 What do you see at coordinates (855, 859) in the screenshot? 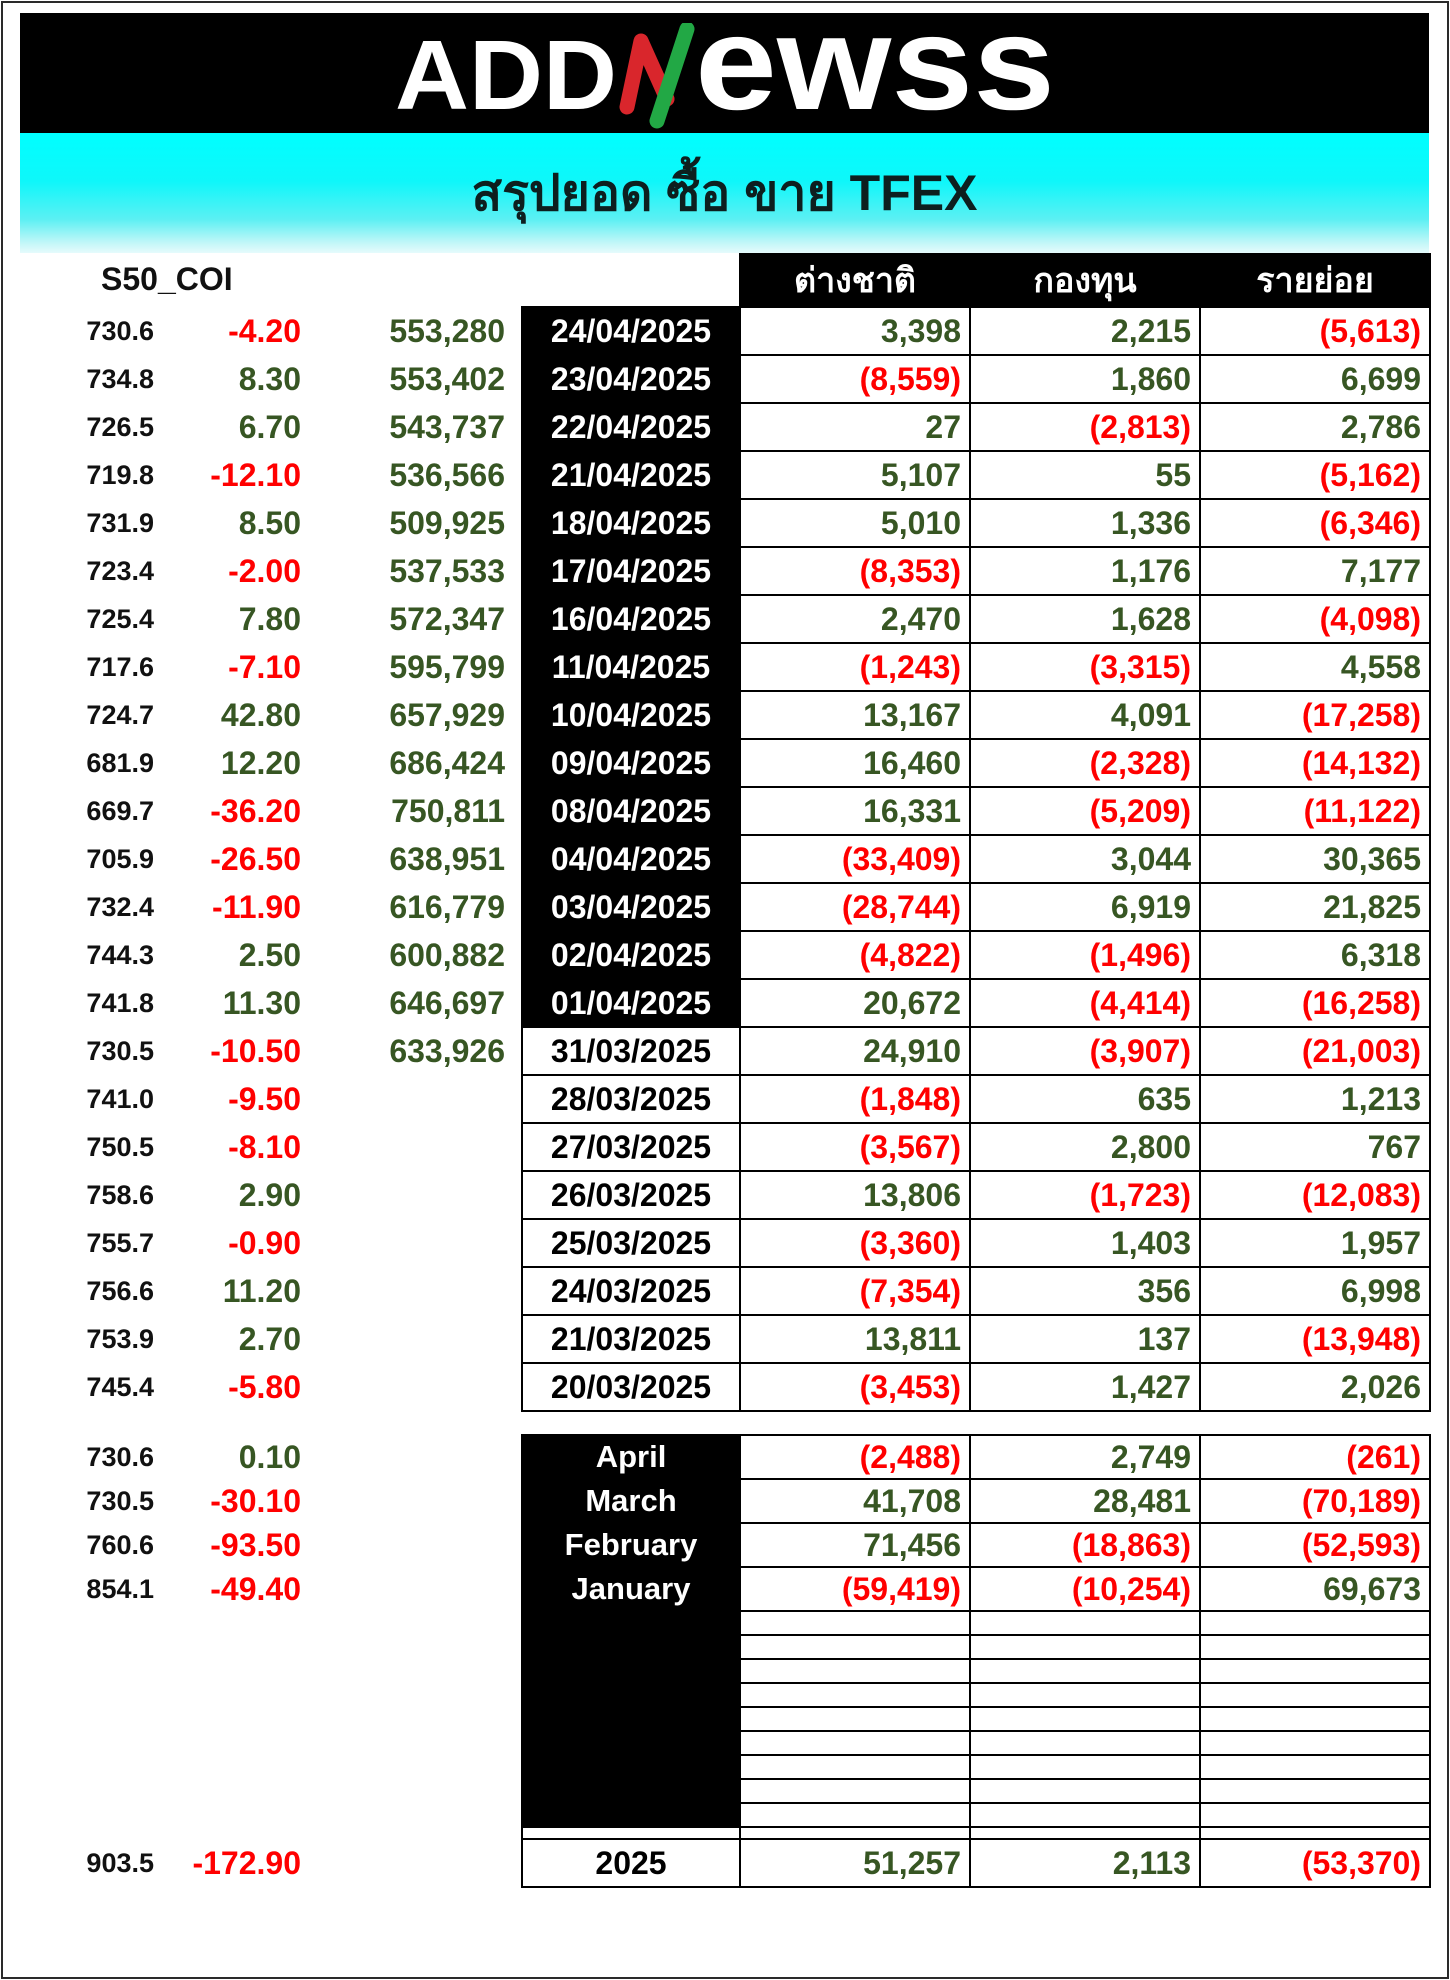
I see `foreign-value: (33,409)` at bounding box center [855, 859].